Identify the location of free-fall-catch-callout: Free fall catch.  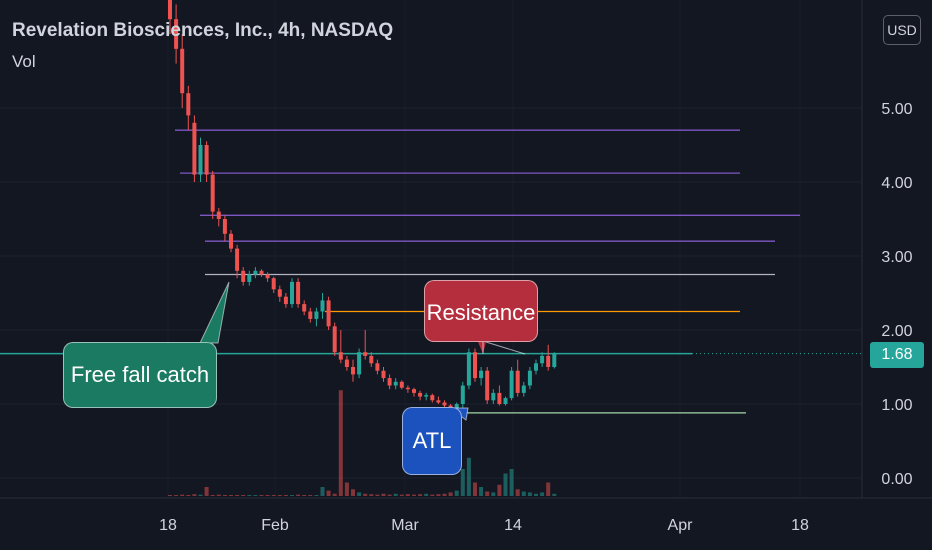
(140, 375).